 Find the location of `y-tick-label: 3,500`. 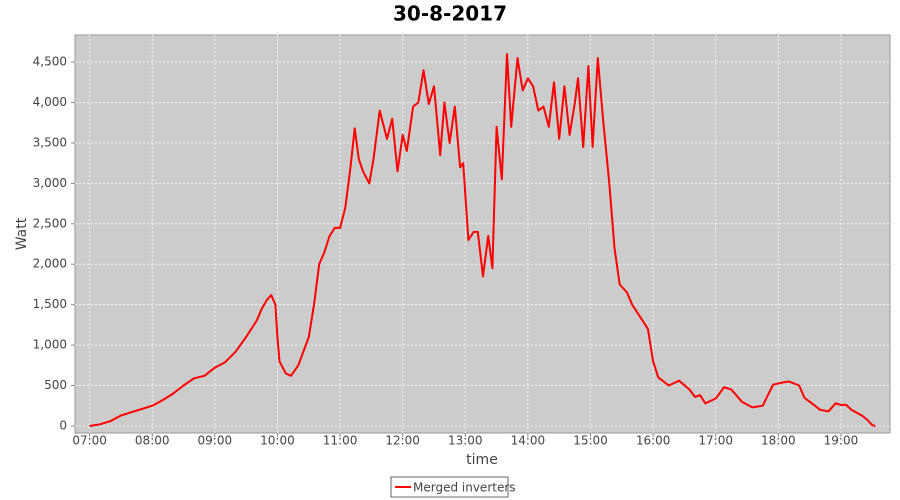

y-tick-label: 3,500 is located at coordinates (50, 142).